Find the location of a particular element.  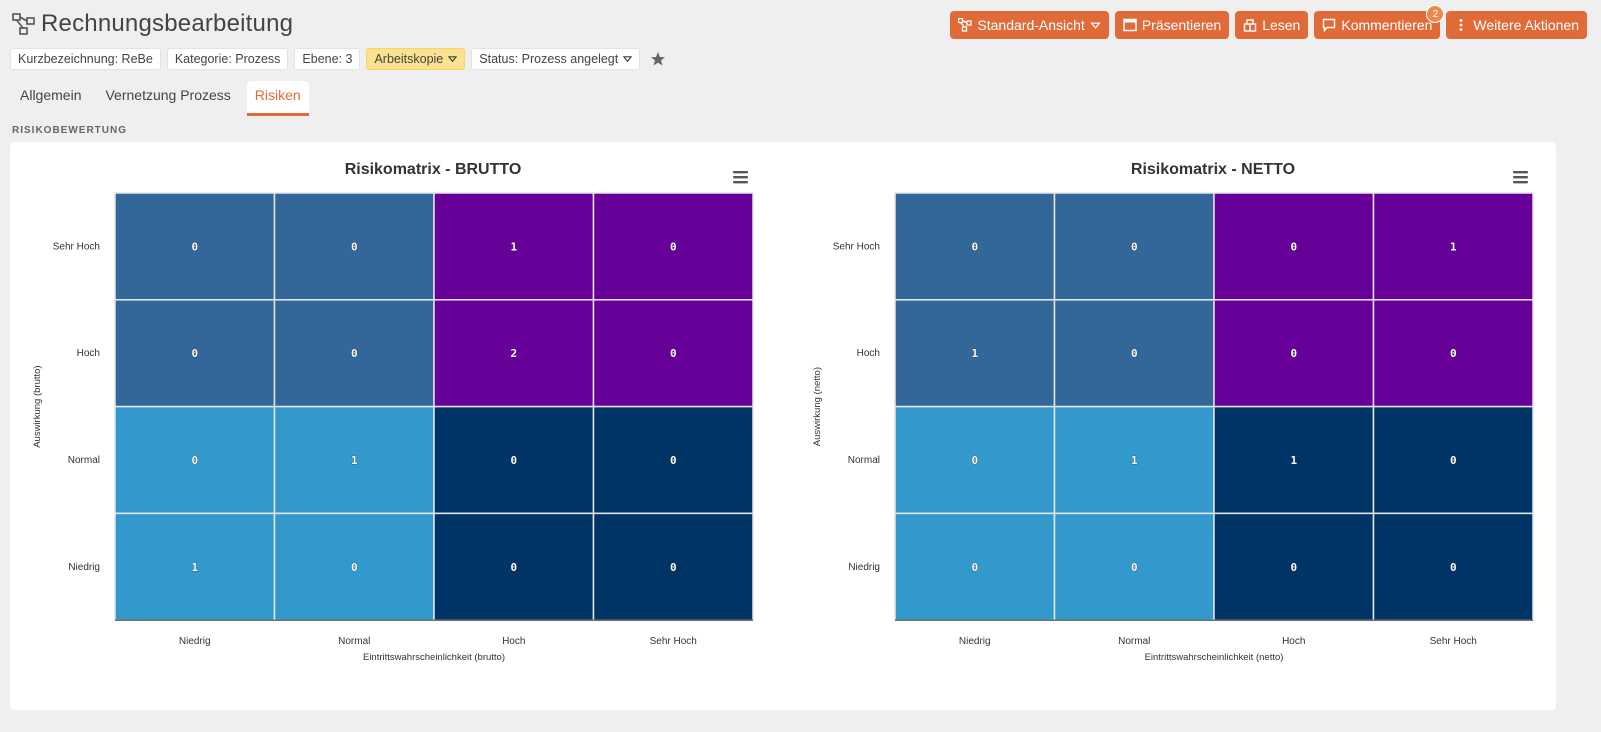

comment-button: Kommentieren 2 is located at coordinates (1379, 22).